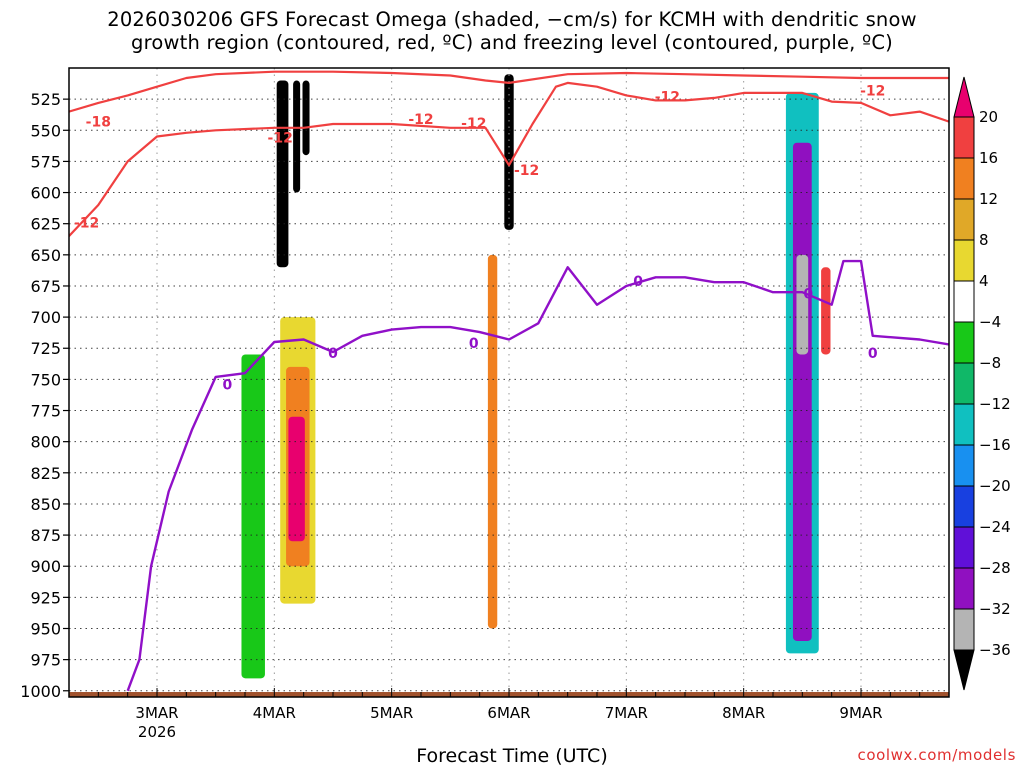 The height and width of the screenshot is (768, 1024). What do you see at coordinates (45, 411) in the screenshot?
I see `y-tick-label-775: 775` at bounding box center [45, 411].